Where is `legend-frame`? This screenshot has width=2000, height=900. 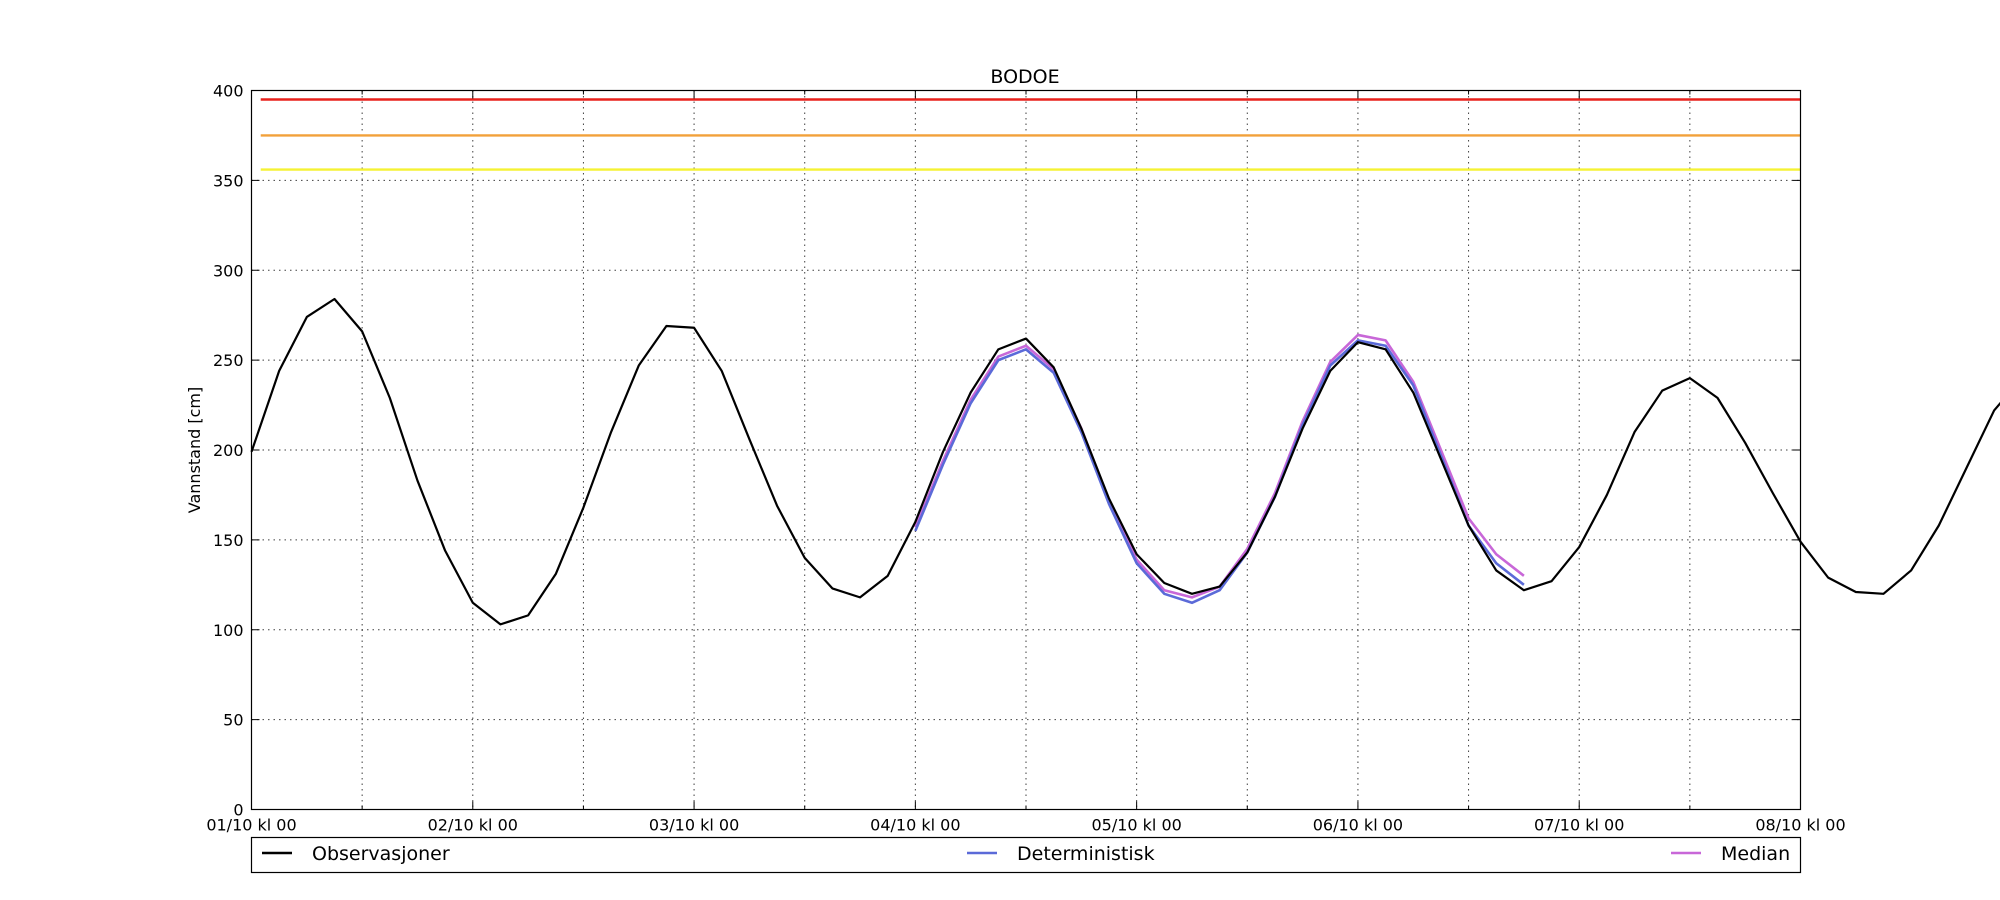
legend-frame is located at coordinates (1026, 855).